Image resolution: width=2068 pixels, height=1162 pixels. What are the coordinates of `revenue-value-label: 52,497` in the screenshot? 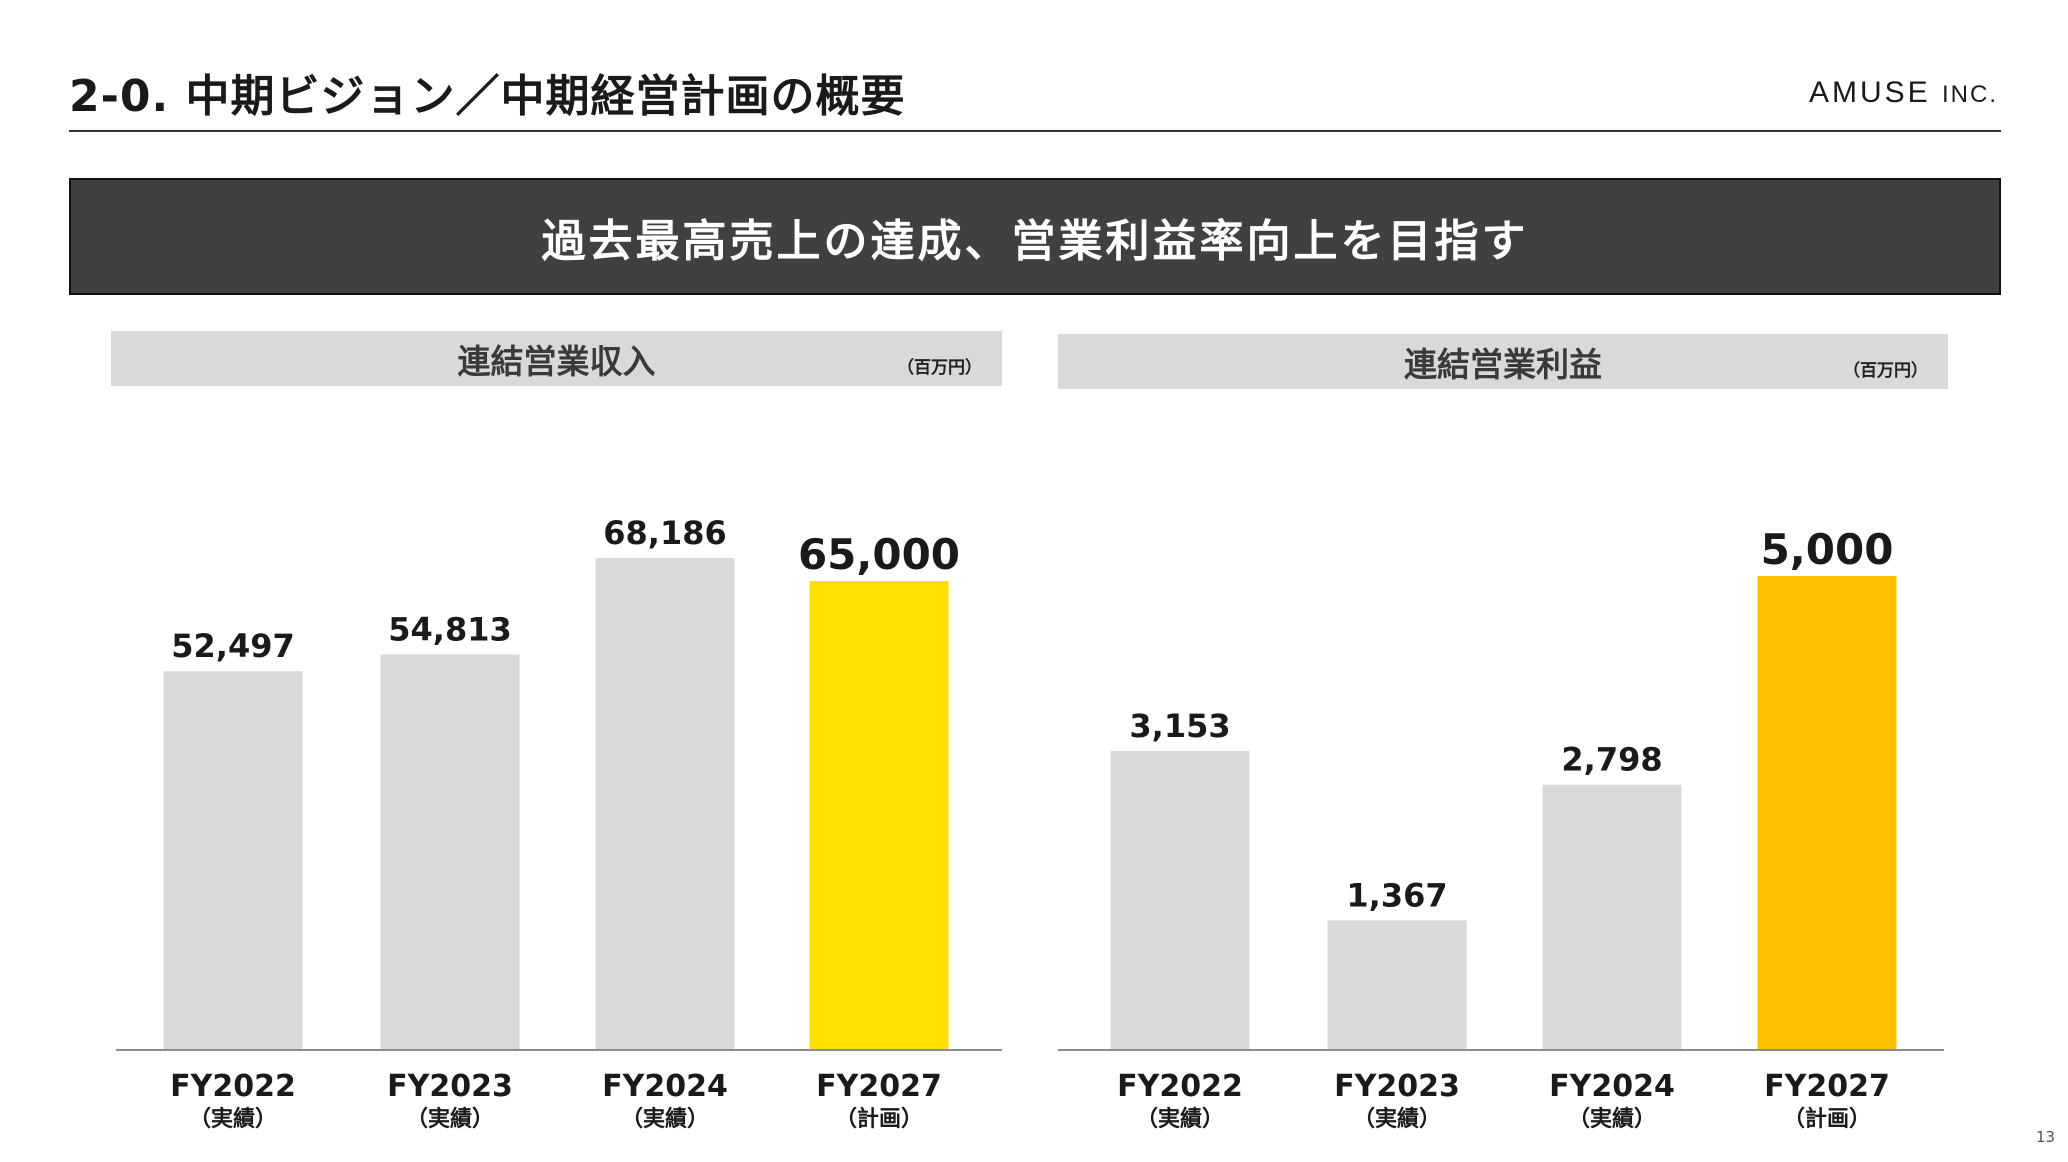 It's located at (232, 646).